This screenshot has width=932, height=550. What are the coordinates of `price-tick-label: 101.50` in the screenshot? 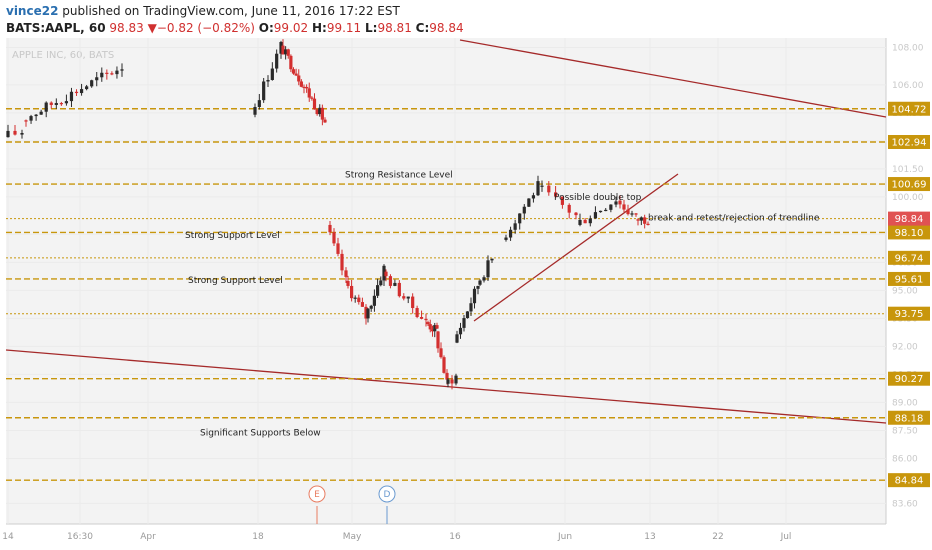 It's located at (908, 170).